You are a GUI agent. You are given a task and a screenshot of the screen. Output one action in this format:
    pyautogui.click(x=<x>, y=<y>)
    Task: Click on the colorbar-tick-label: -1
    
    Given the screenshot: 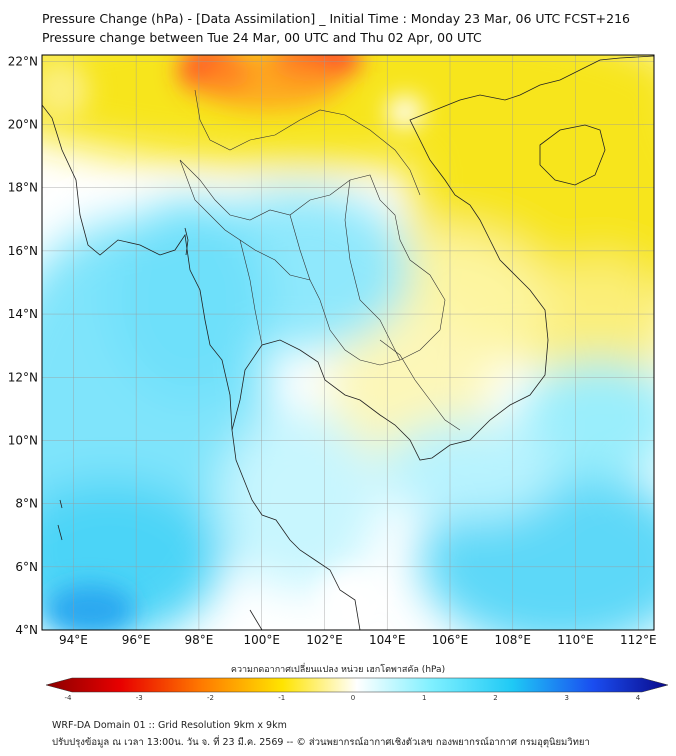 What is the action you would take?
    pyautogui.click(x=281, y=698)
    